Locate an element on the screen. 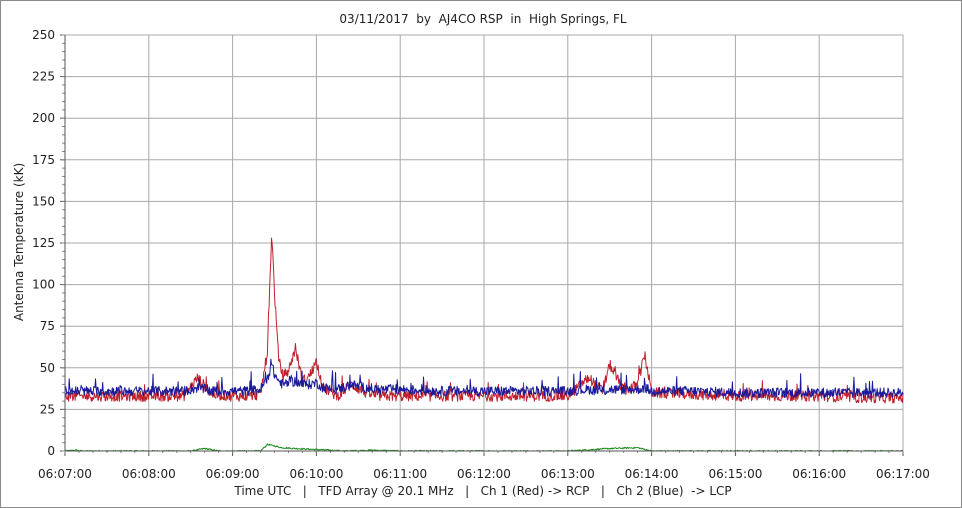 The image size is (962, 508). x-tick-label: 06:08:00 is located at coordinates (149, 474).